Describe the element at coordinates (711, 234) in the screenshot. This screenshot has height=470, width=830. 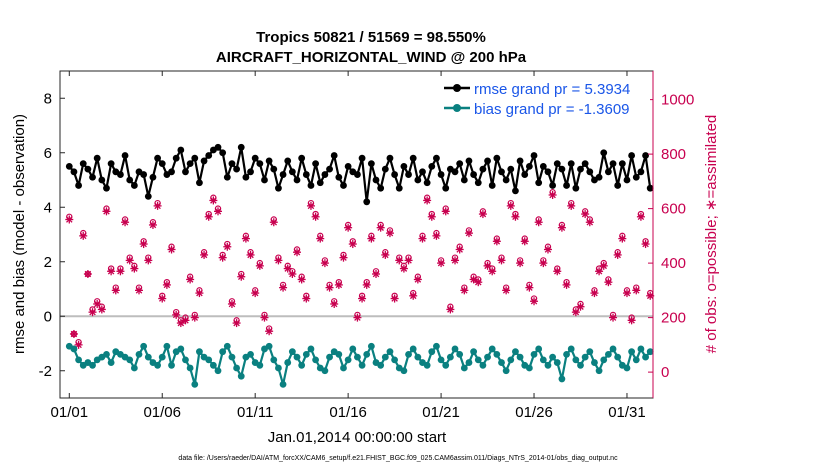
I see `y-axis-right-label: # of obs: o=possible; ∗=assimilated` at that location.